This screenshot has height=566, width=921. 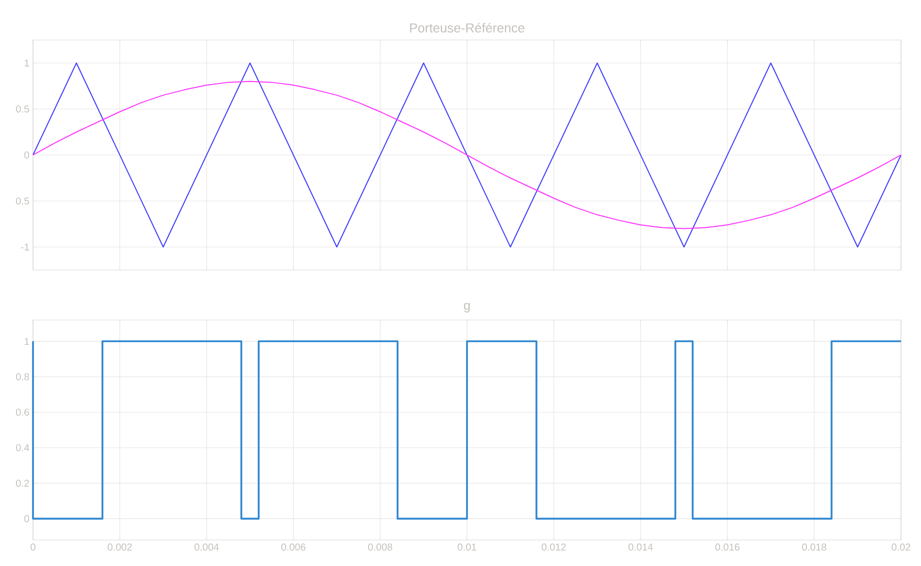 I want to click on x-tick-label: 0, so click(x=33, y=547).